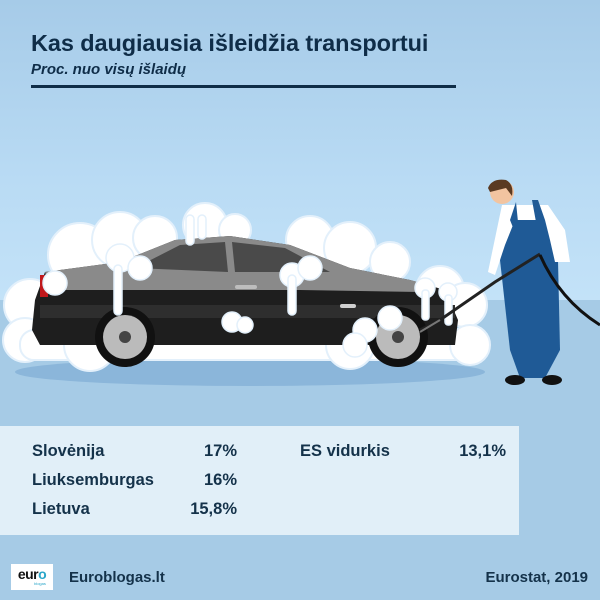 The width and height of the screenshot is (600, 600). I want to click on stat-label: ES vidurkis, so click(345, 451).